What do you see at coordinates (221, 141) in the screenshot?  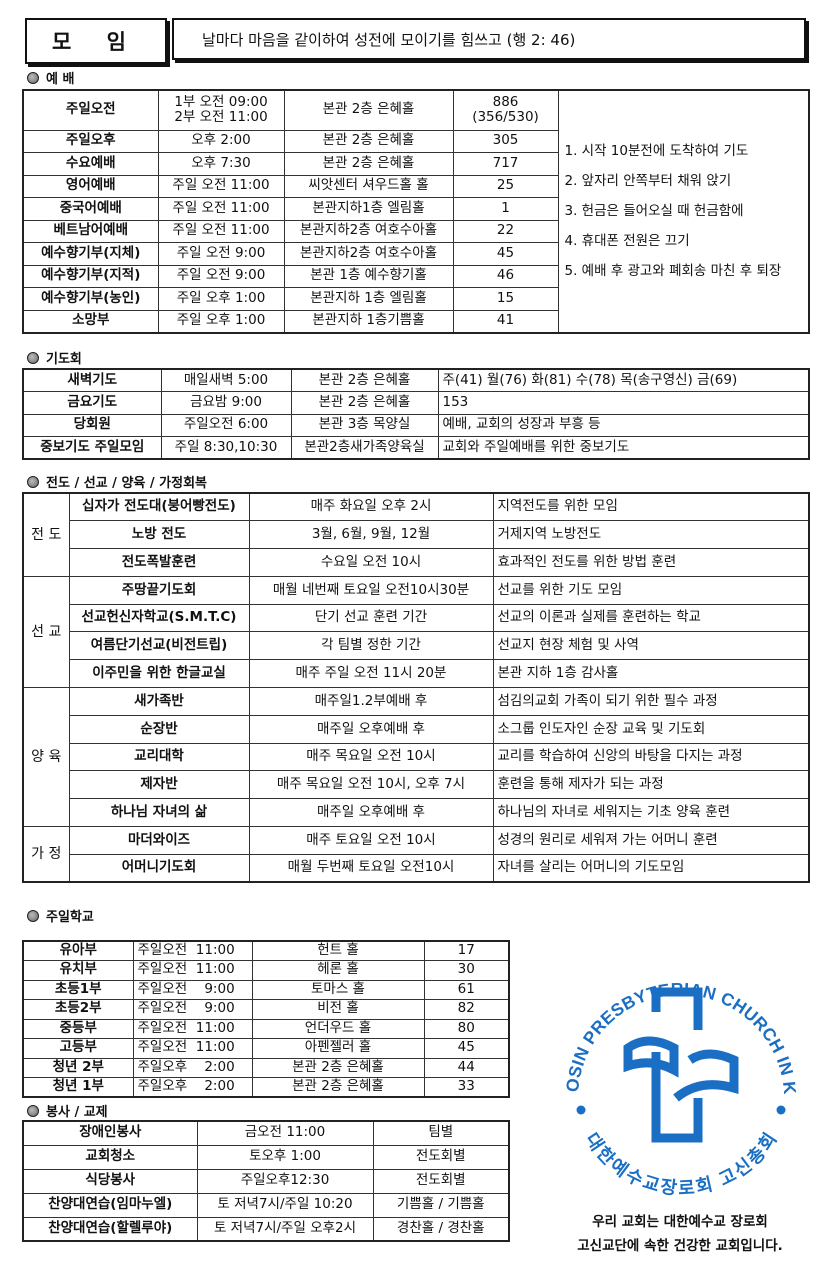 I see `service-time: 오후 2:00` at bounding box center [221, 141].